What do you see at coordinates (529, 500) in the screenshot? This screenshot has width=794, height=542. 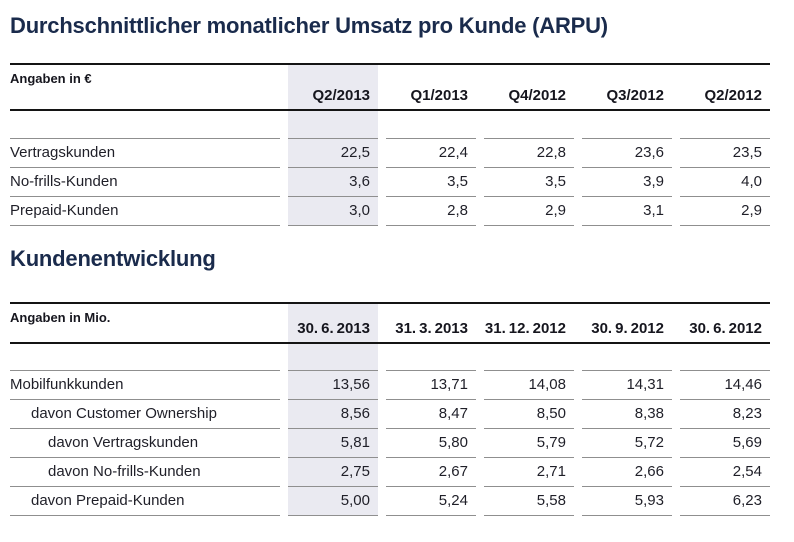 I see `cell-value: 5,58` at bounding box center [529, 500].